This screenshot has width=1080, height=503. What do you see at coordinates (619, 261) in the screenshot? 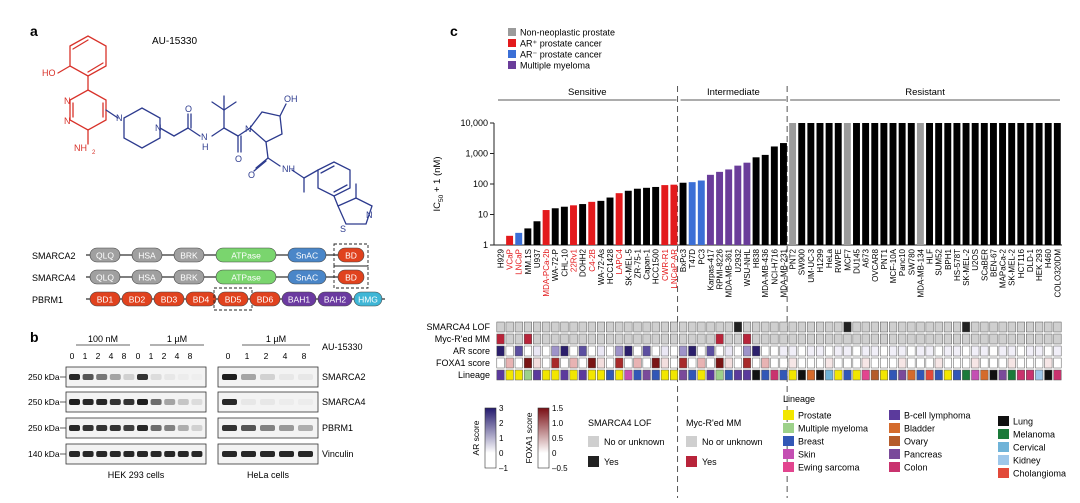
I see `category-label: LAPC4` at bounding box center [619, 261].